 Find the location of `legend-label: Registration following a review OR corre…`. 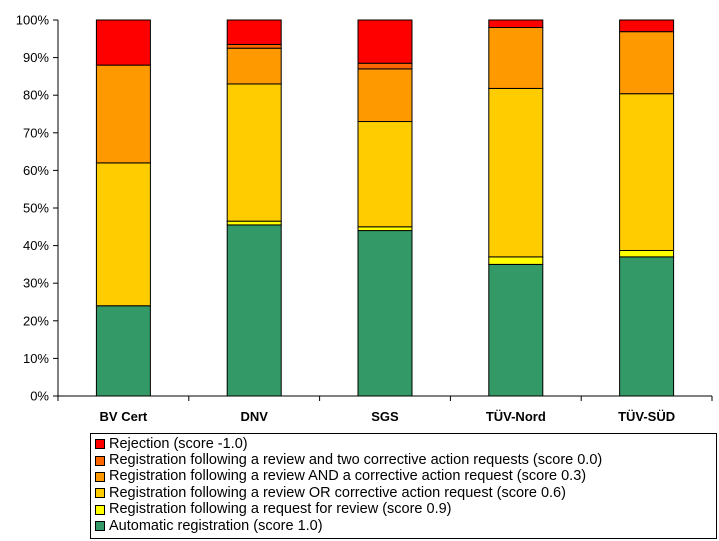

legend-label: Registration following a review OR corre… is located at coordinates (337, 492).